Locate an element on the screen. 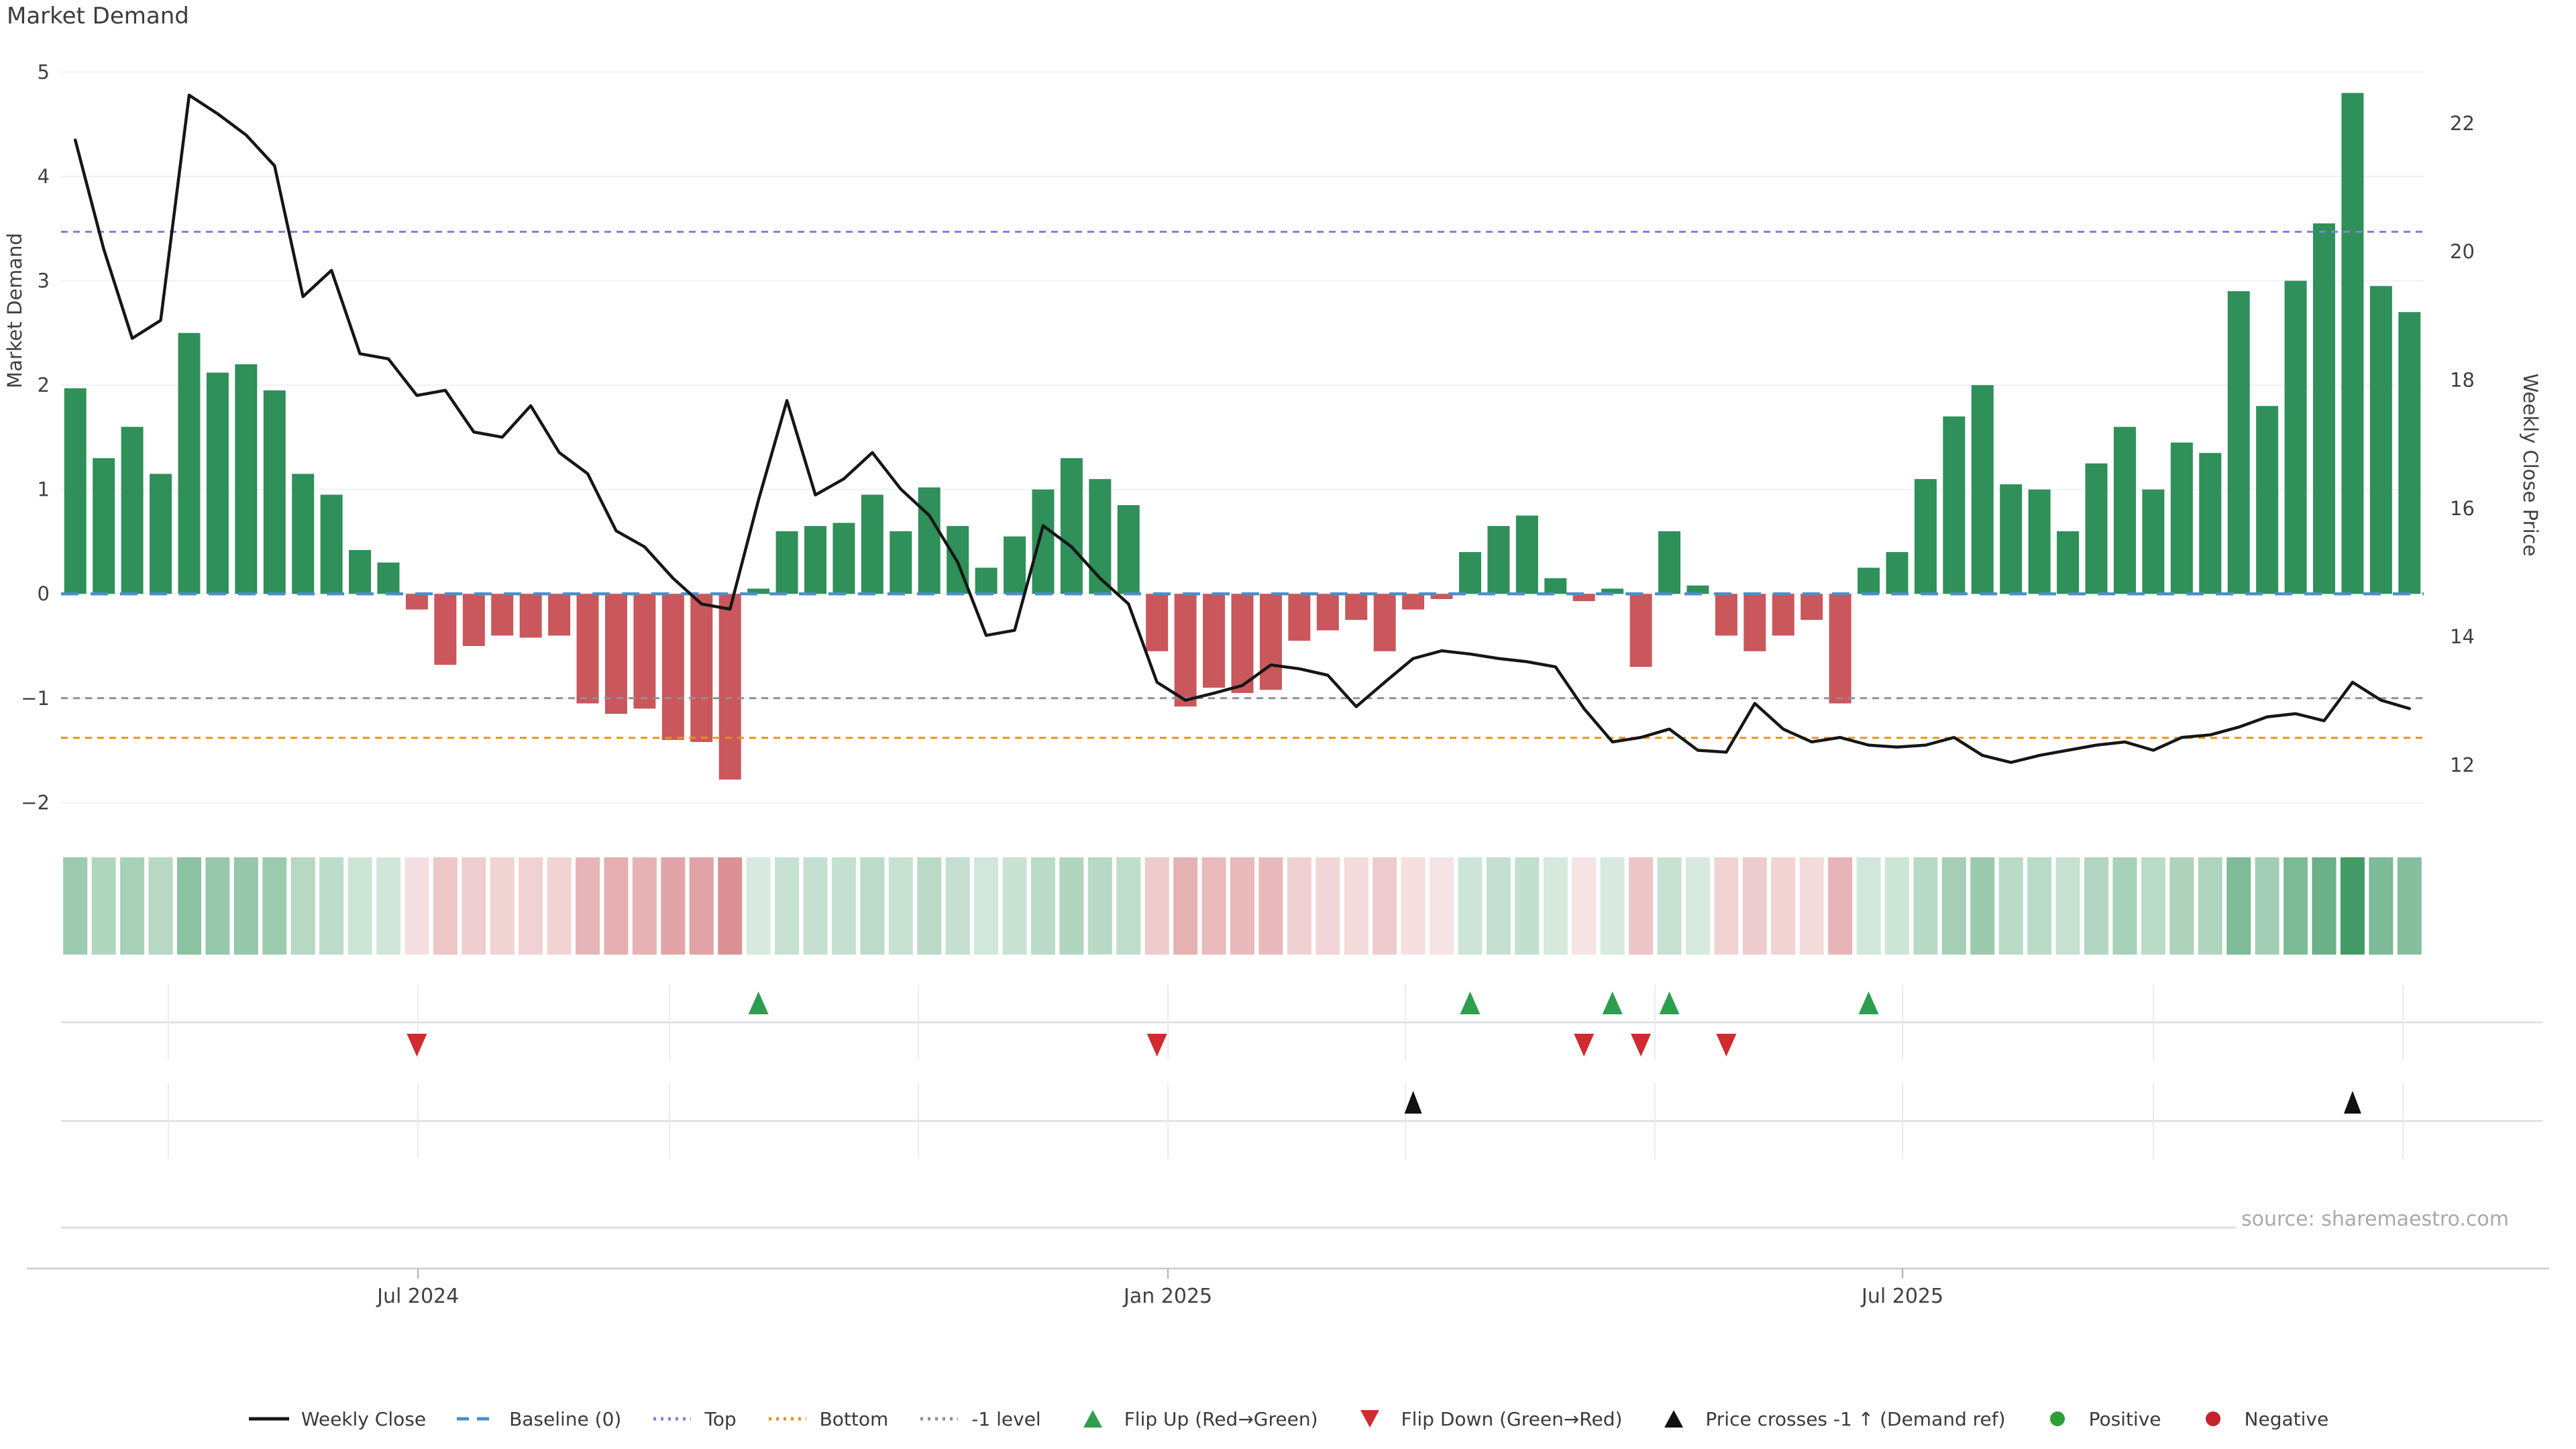 The height and width of the screenshot is (1449, 2576). legend-item: Top is located at coordinates (694, 1418).